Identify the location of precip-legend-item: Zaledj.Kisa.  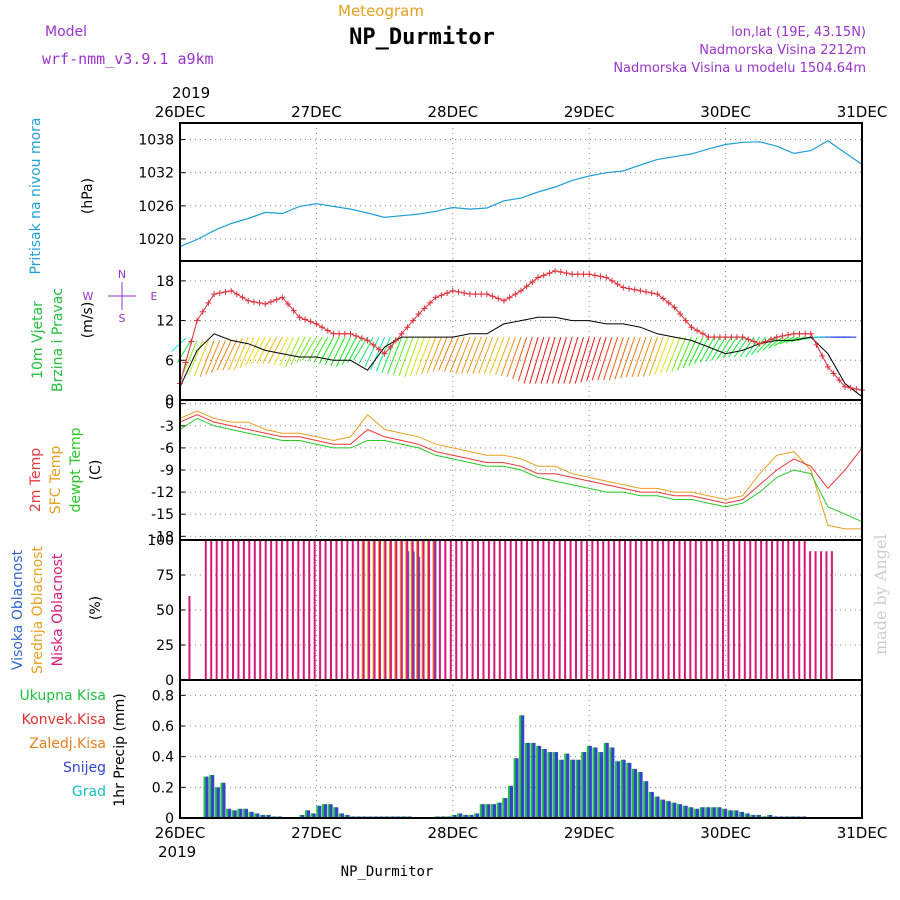
(67, 744).